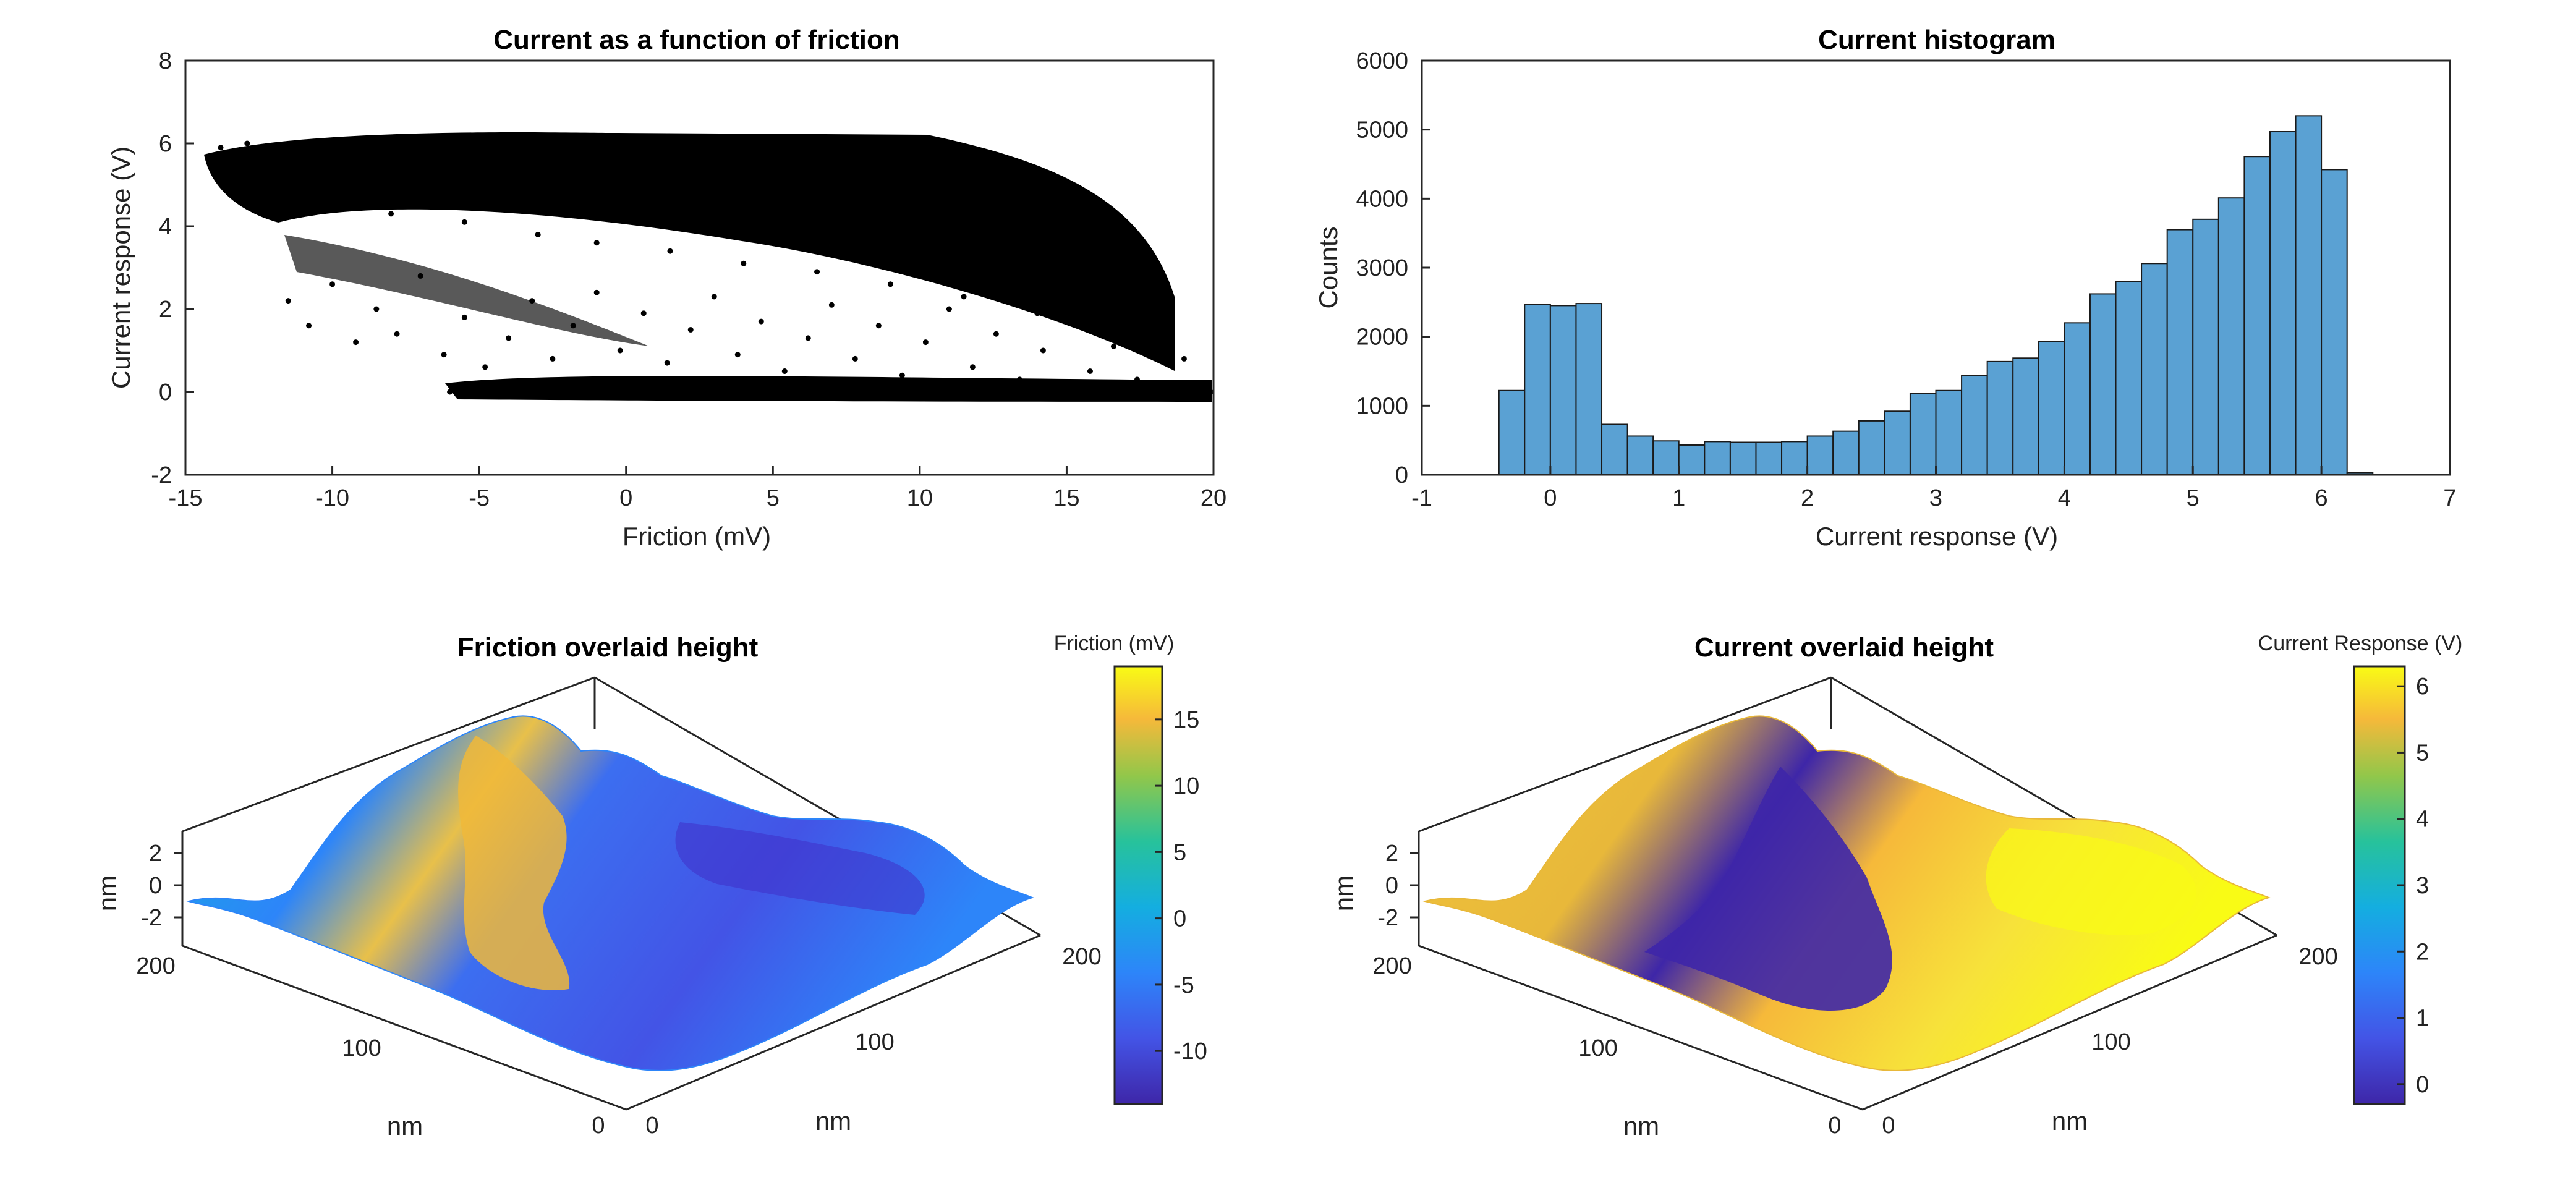  Describe the element at coordinates (1387, 918) in the screenshot. I see `cu-z-tick-label-2: -2` at that location.